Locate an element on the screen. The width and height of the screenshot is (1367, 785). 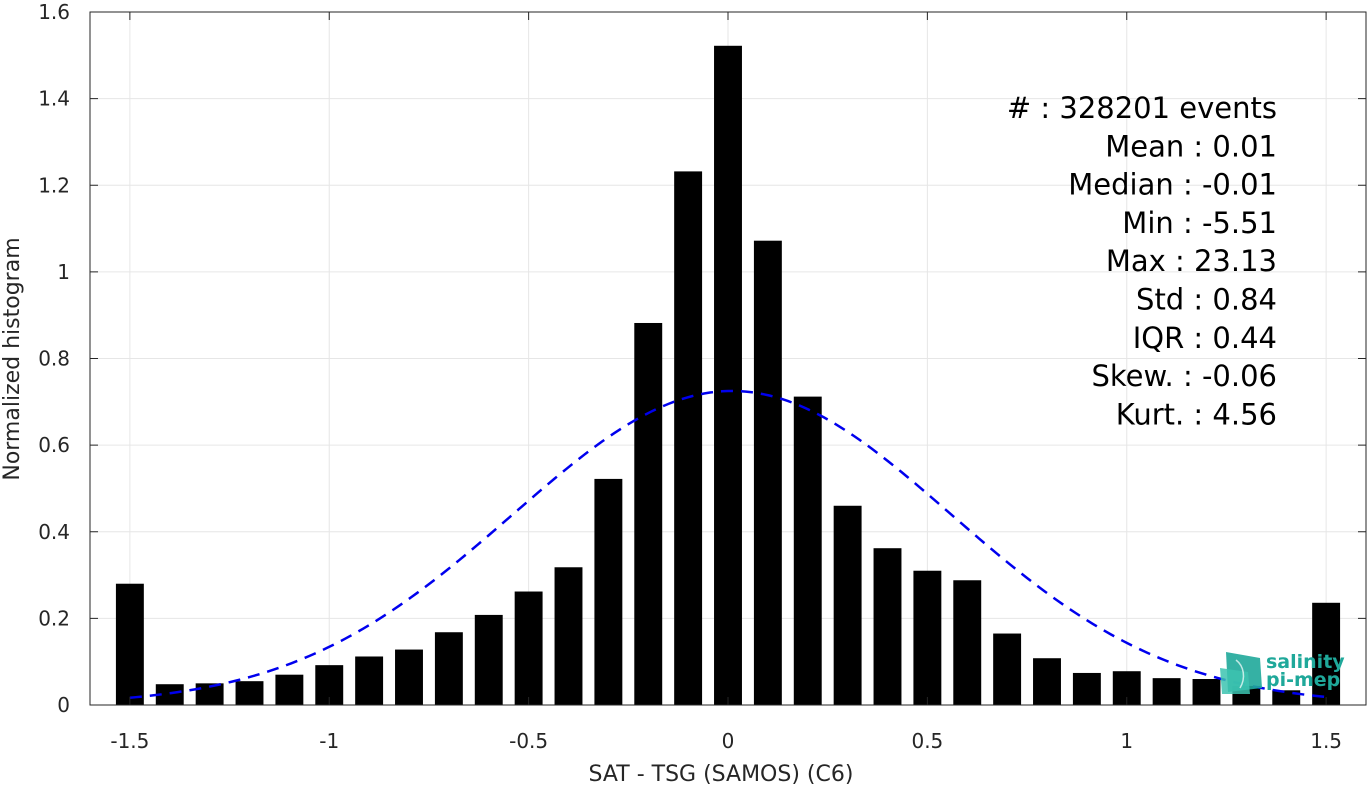
y-tick-label: 0 is located at coordinates (63, 705).